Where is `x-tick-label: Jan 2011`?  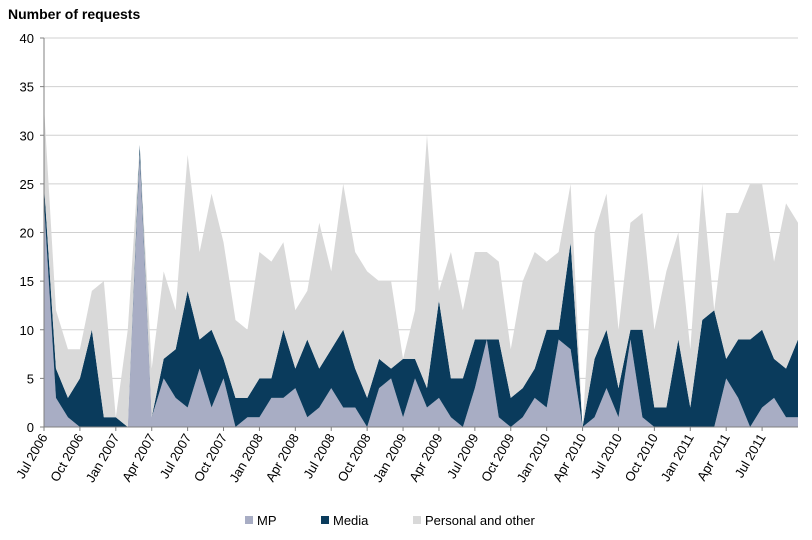
x-tick-label: Jan 2011 is located at coordinates (677, 457).